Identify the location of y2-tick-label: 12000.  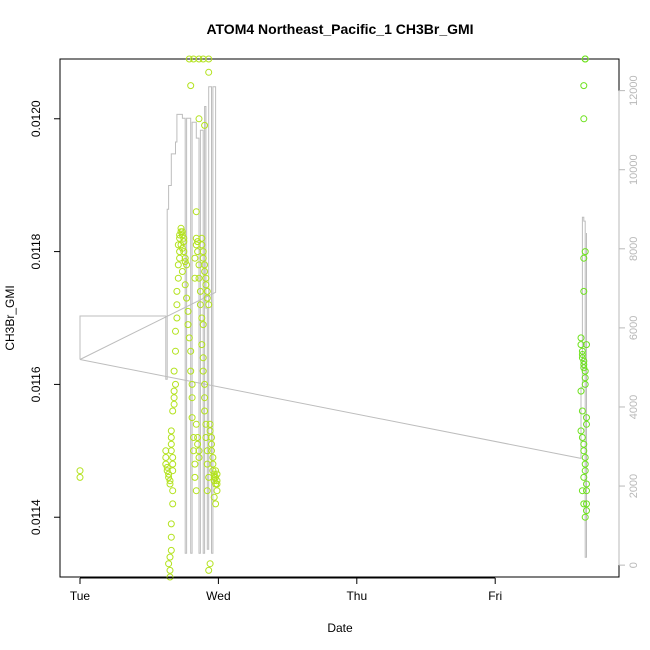
(634, 90).